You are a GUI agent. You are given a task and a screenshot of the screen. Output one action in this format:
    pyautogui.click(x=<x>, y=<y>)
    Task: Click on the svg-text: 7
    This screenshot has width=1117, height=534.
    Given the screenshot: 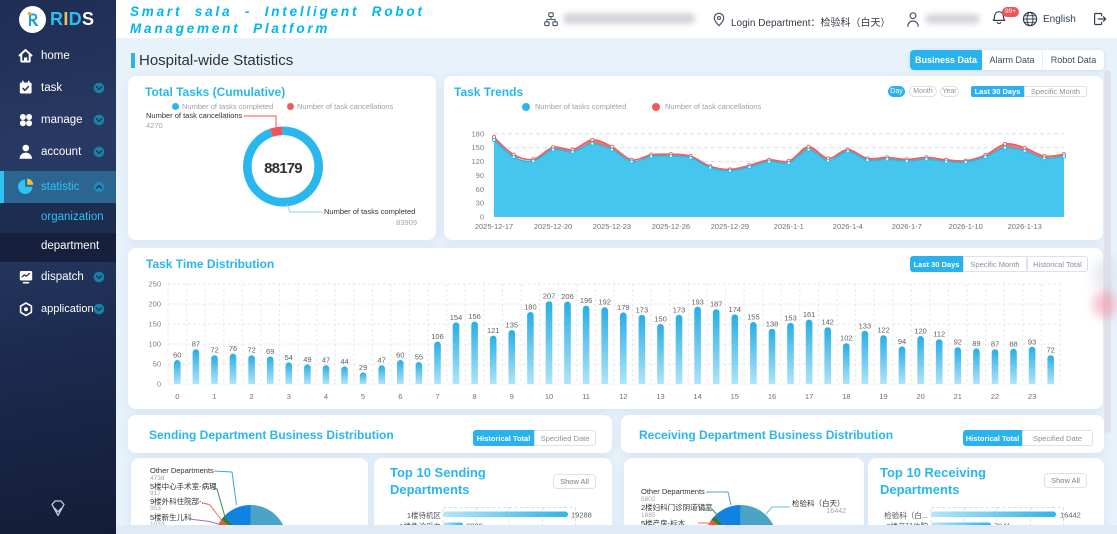 What is the action you would take?
    pyautogui.click(x=437, y=396)
    